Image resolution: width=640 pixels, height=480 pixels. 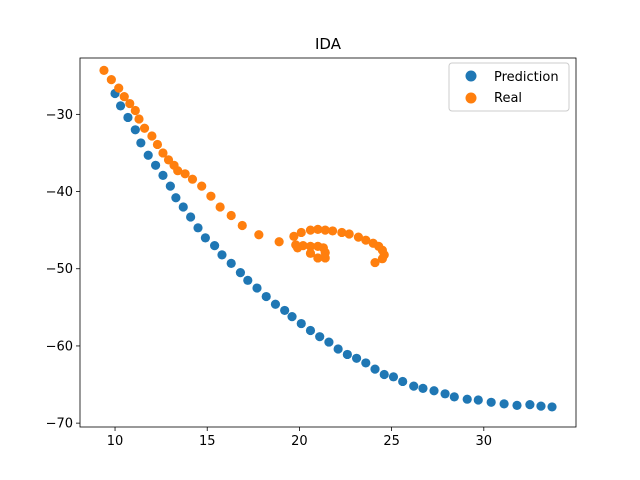 What do you see at coordinates (299, 441) in the screenshot?
I see `x-tick-label: 20` at bounding box center [299, 441].